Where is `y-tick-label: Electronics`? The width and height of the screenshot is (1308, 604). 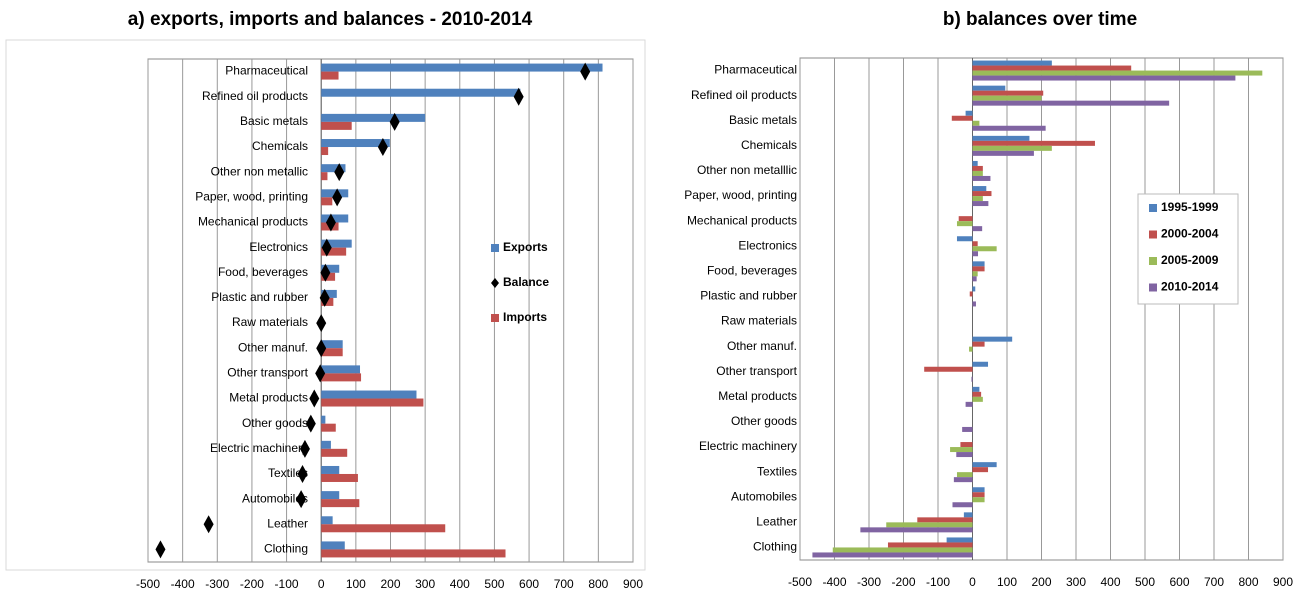 y-tick-label: Electronics is located at coordinates (767, 245).